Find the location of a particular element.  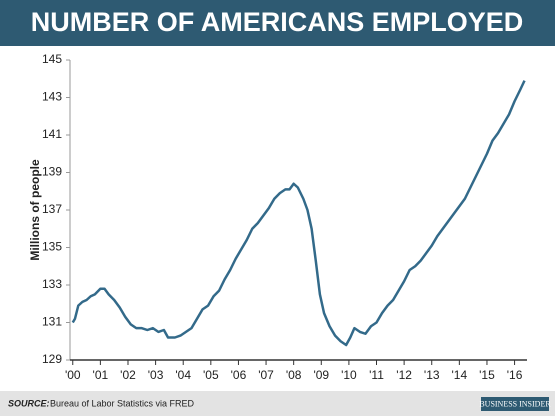

logo: BUSINESS INSIDER is located at coordinates (515, 403).